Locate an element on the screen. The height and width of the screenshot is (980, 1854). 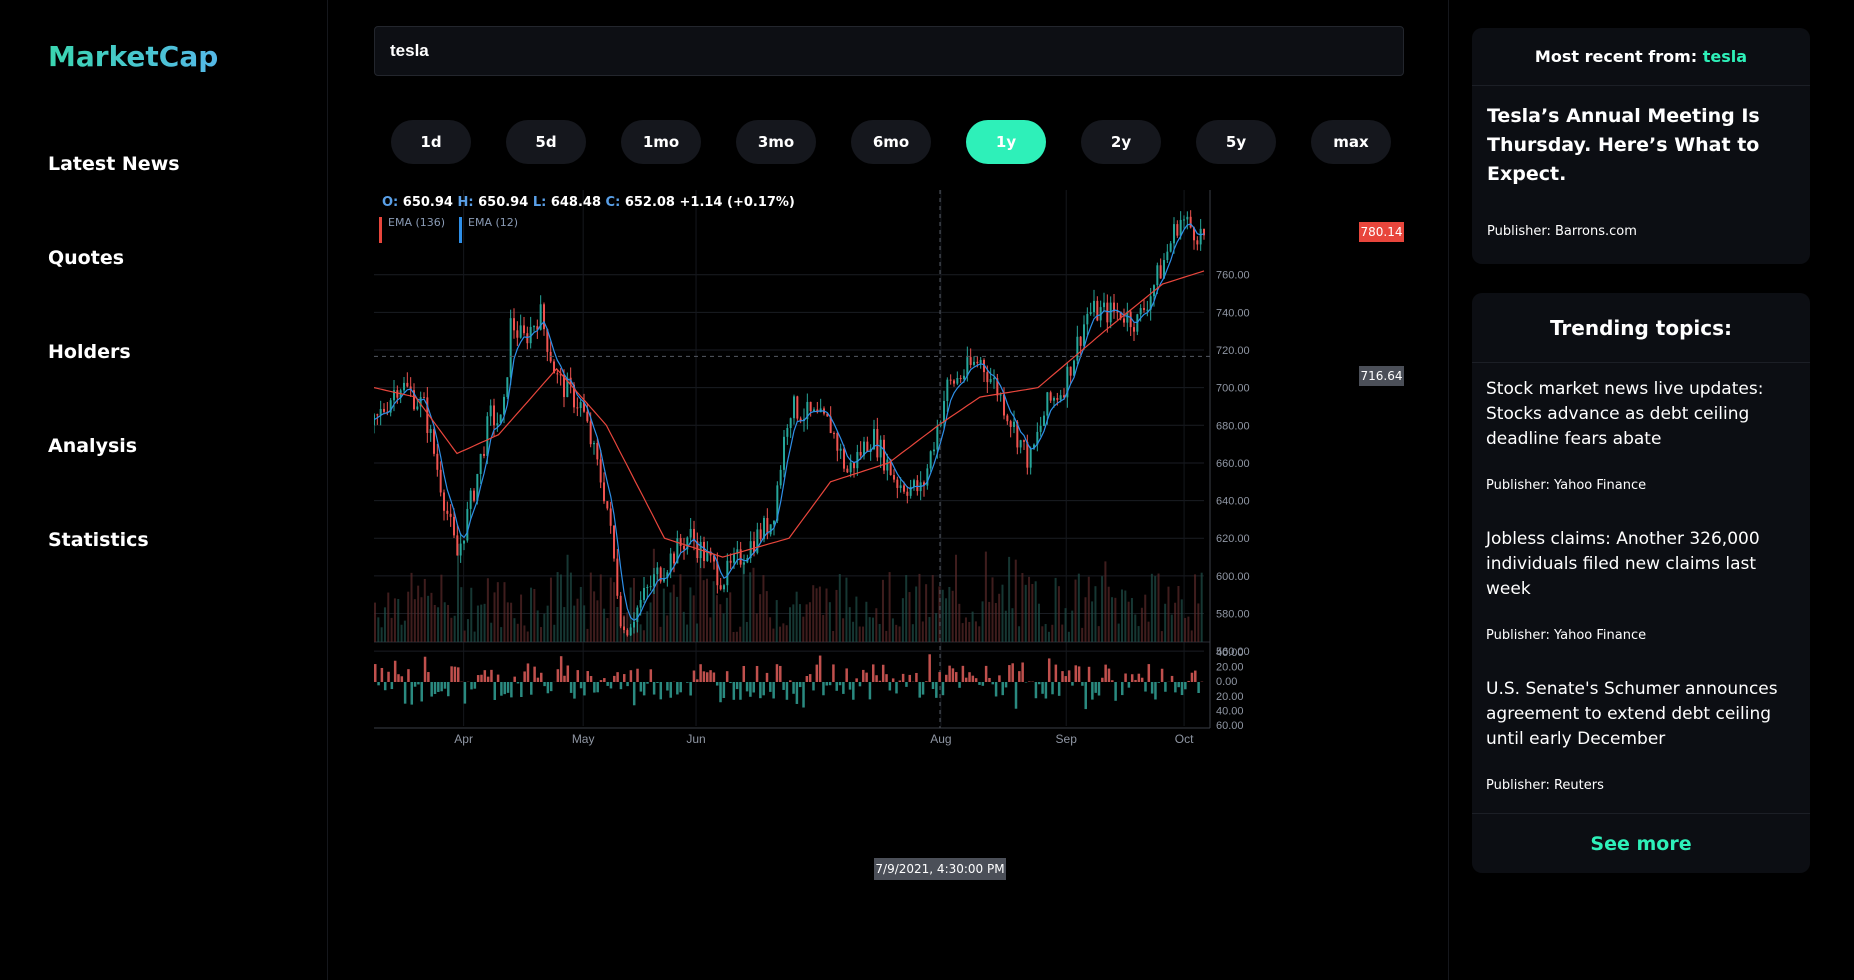
trending-header: Trending topics: is located at coordinates (1641, 328).